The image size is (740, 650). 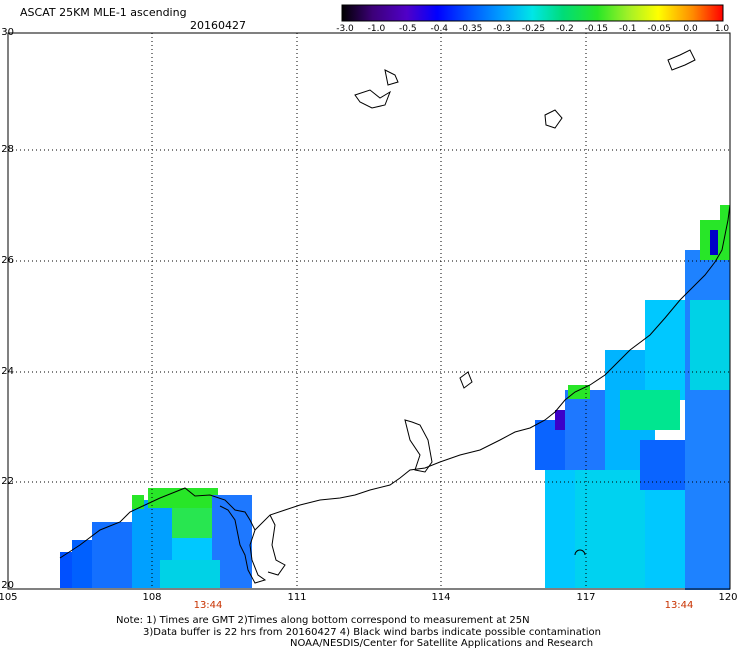 What do you see at coordinates (728, 597) in the screenshot?
I see `x-tick-120: 120` at bounding box center [728, 597].